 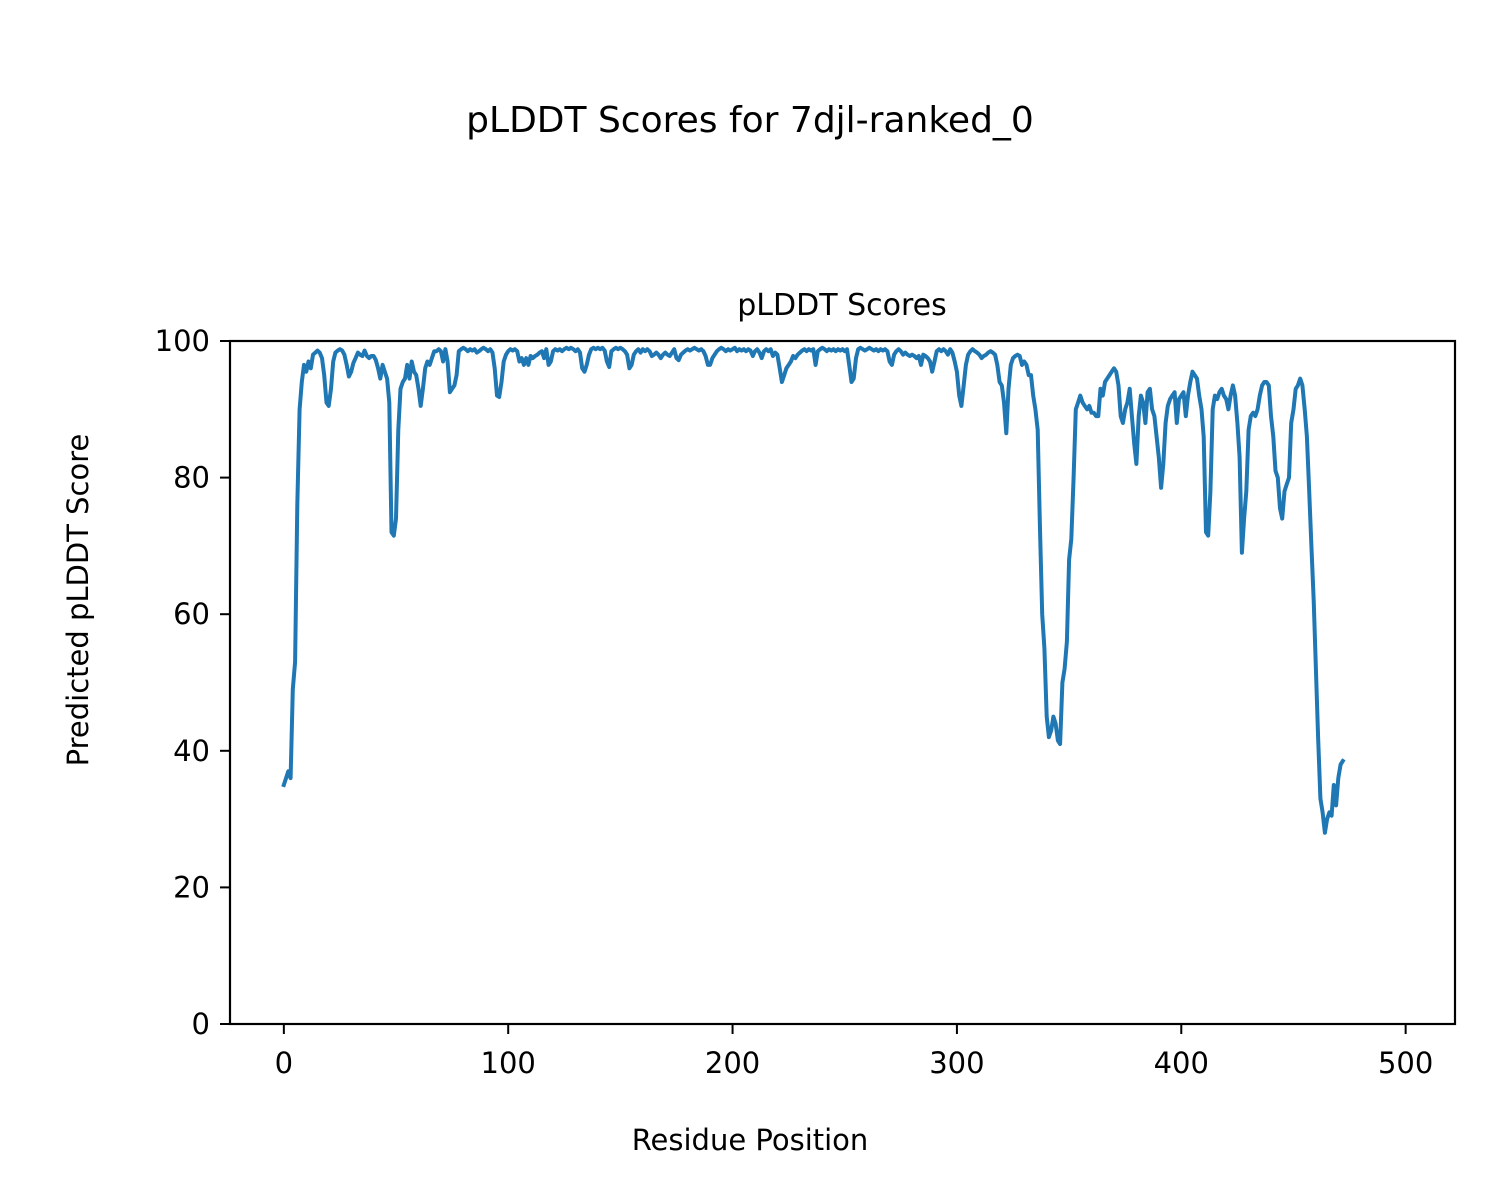 I want to click on y-tick-label: 20, so click(x=191, y=887).